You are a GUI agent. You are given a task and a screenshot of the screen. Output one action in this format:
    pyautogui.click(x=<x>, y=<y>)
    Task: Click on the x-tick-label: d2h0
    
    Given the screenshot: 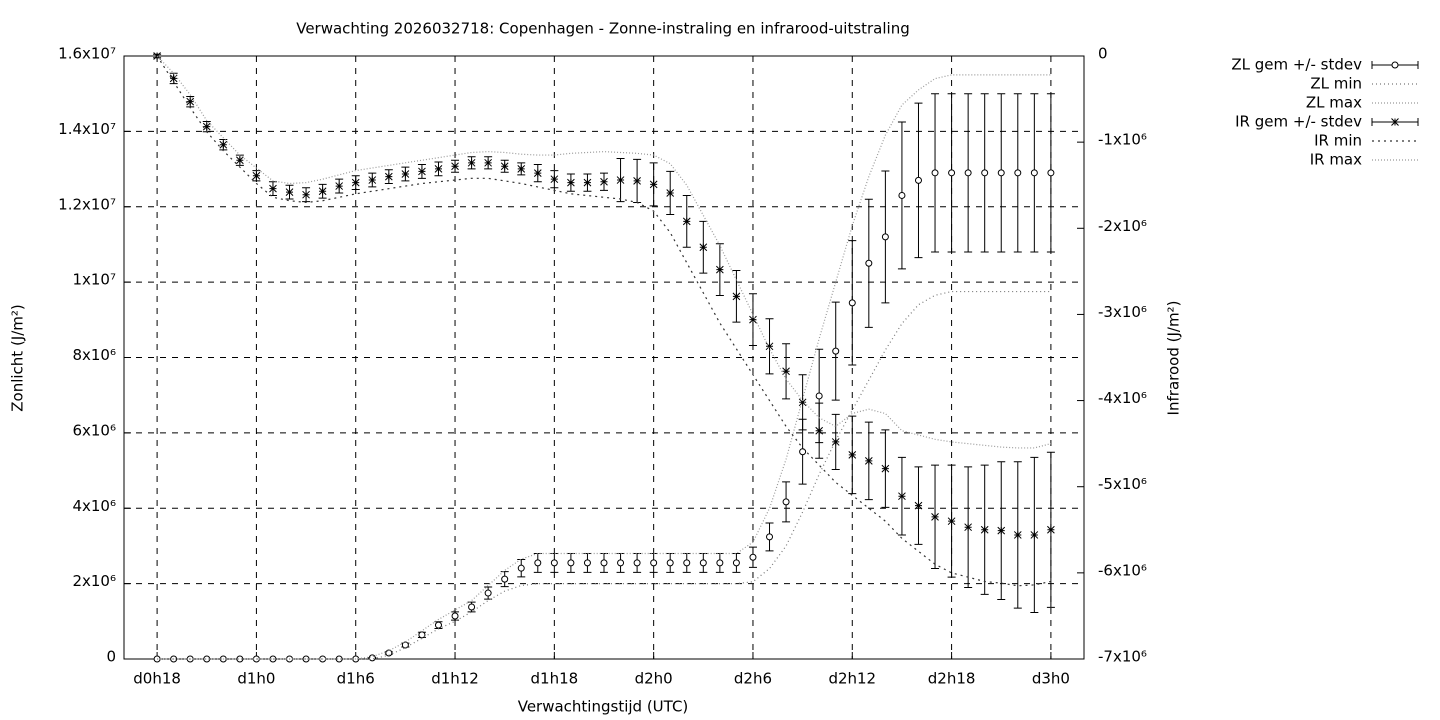 What is the action you would take?
    pyautogui.click(x=654, y=679)
    